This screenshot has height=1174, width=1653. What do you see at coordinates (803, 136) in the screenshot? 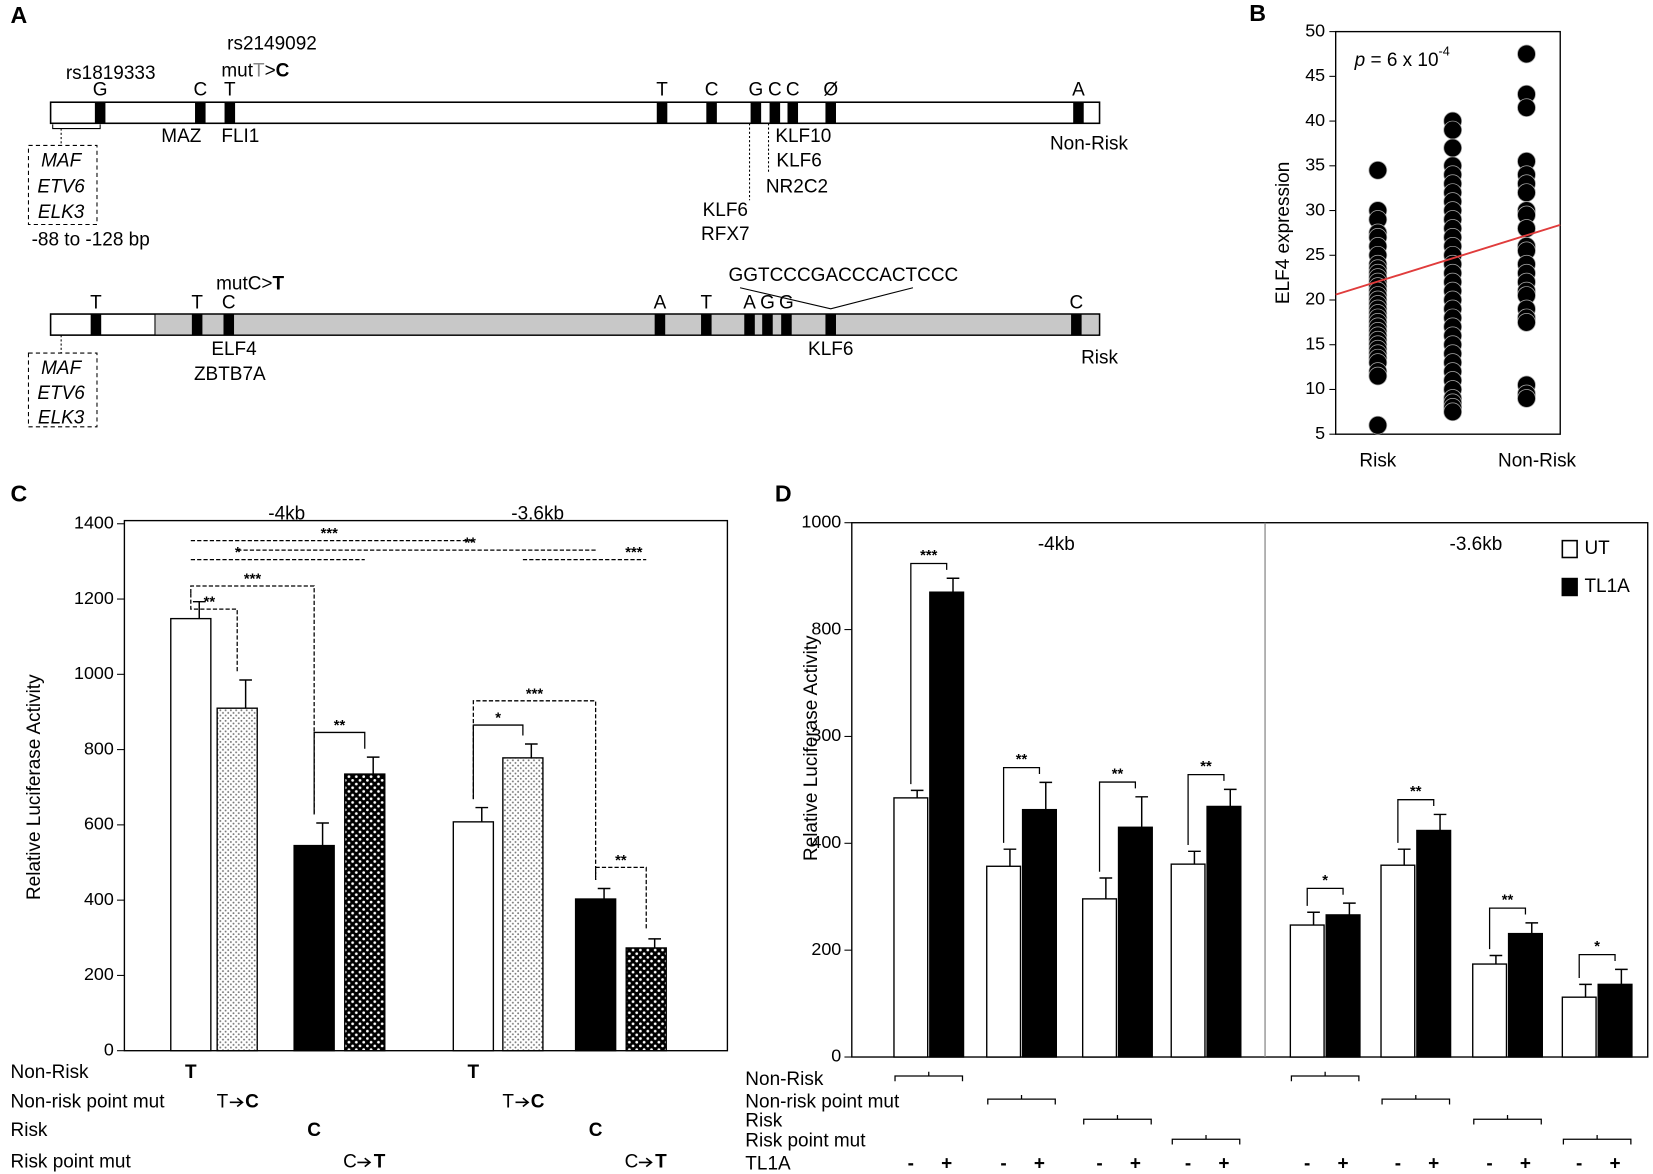
I see `factor-label: KLF10` at bounding box center [803, 136].